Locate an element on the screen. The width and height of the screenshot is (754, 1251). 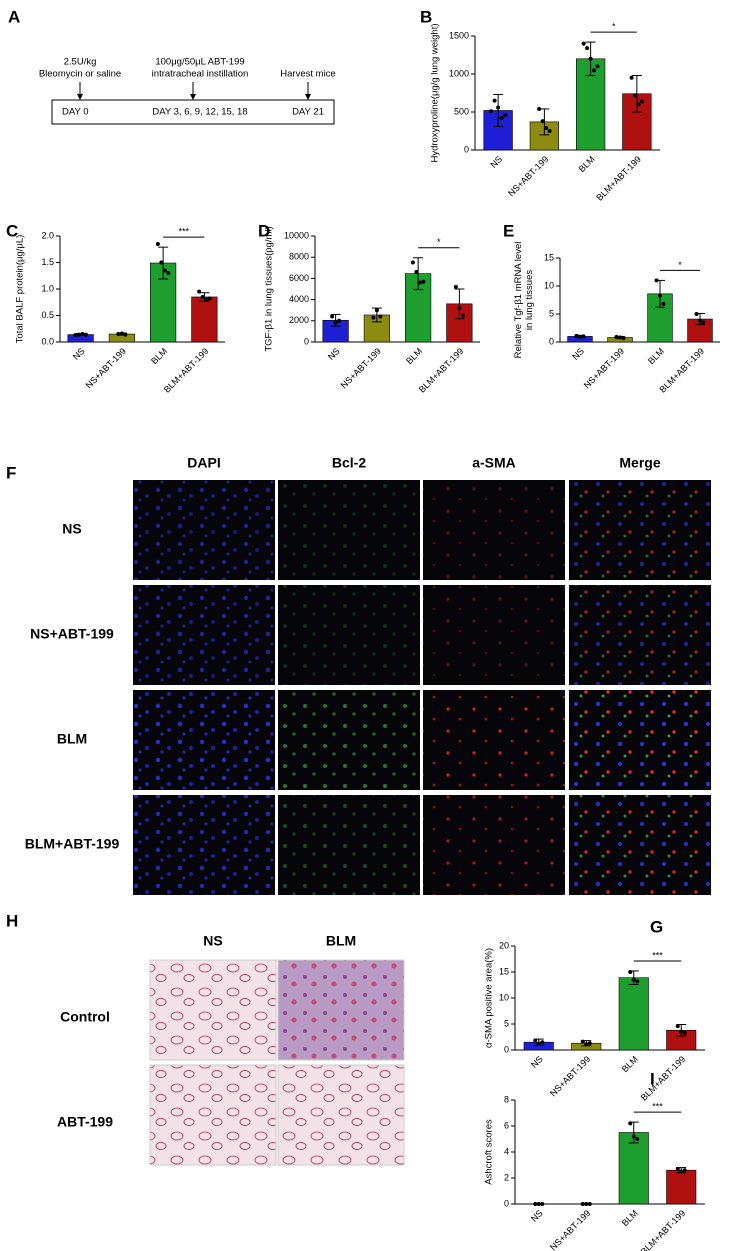
timeline-text: 2.5U/kg is located at coordinates (80, 62).